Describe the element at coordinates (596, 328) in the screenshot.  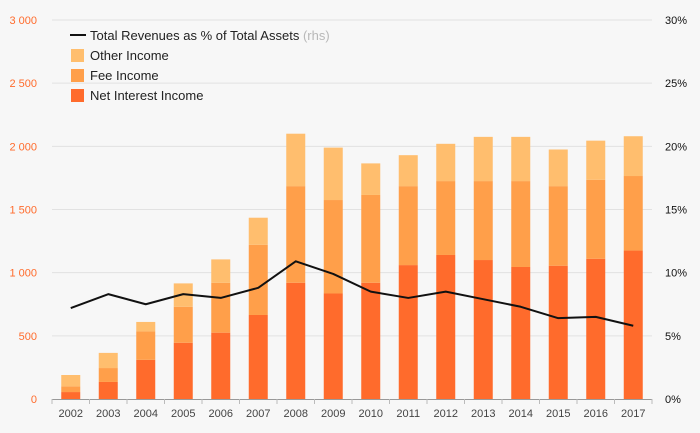
I see `bar-net-interest-income-2016` at that location.